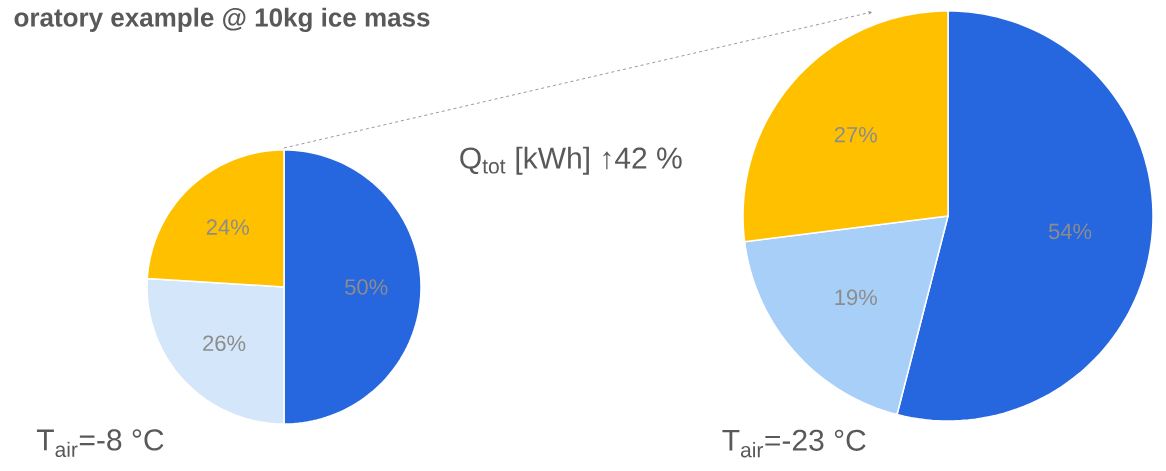 This screenshot has height=471, width=1166. What do you see at coordinates (227, 227) in the screenshot?
I see `data-label: 24%` at bounding box center [227, 227].